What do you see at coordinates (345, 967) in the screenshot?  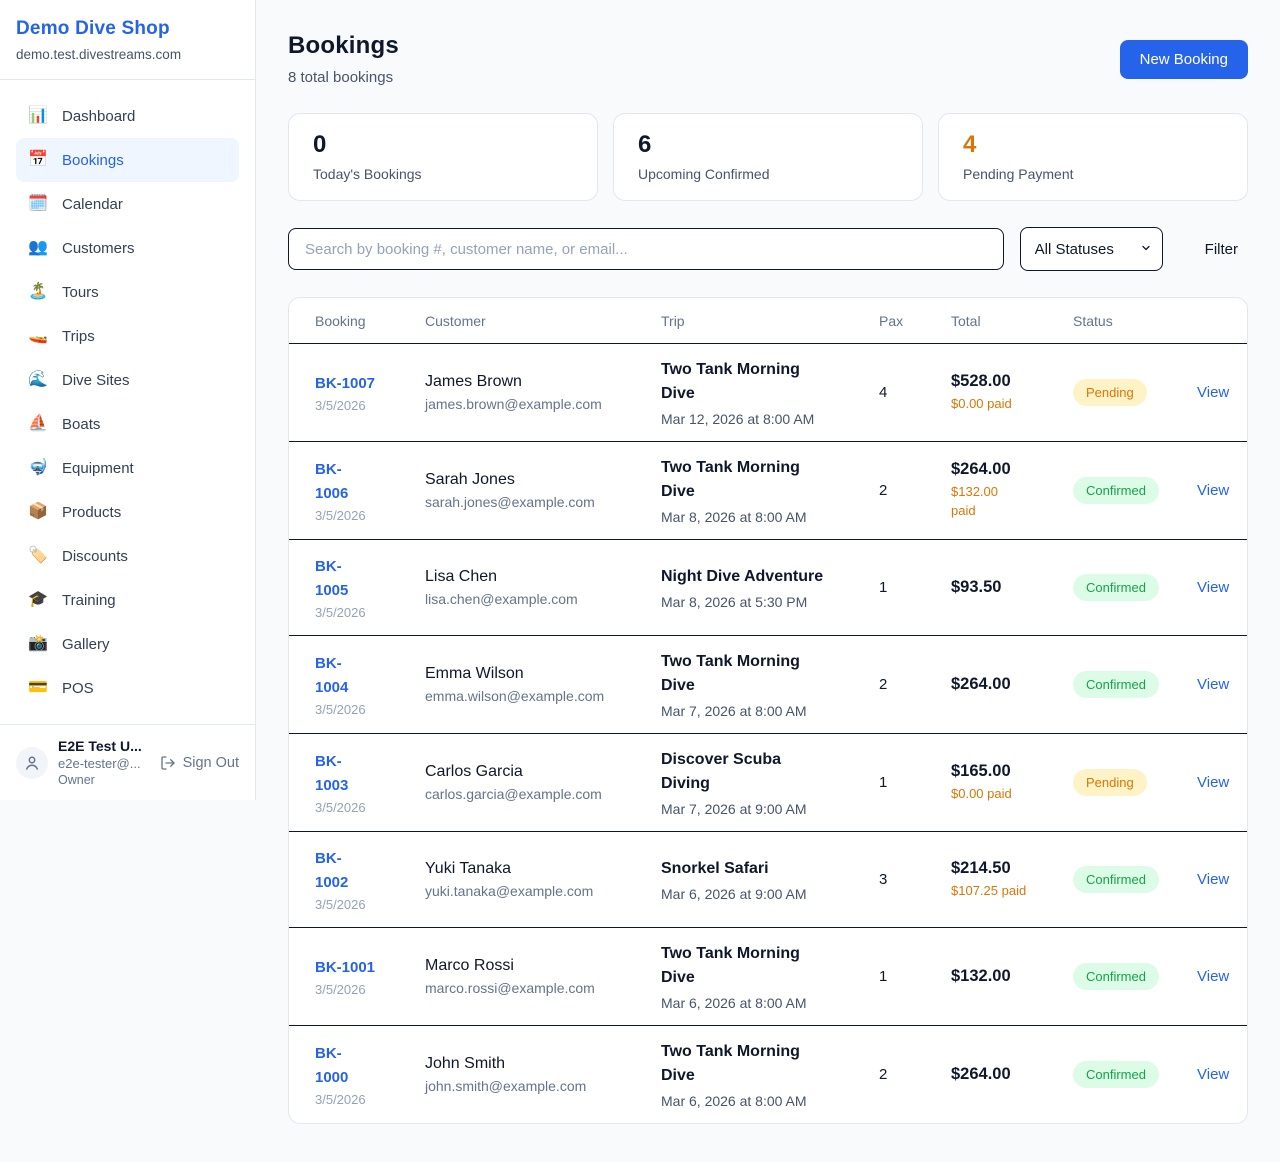 I see `booking-id-link: BK-1001` at bounding box center [345, 967].